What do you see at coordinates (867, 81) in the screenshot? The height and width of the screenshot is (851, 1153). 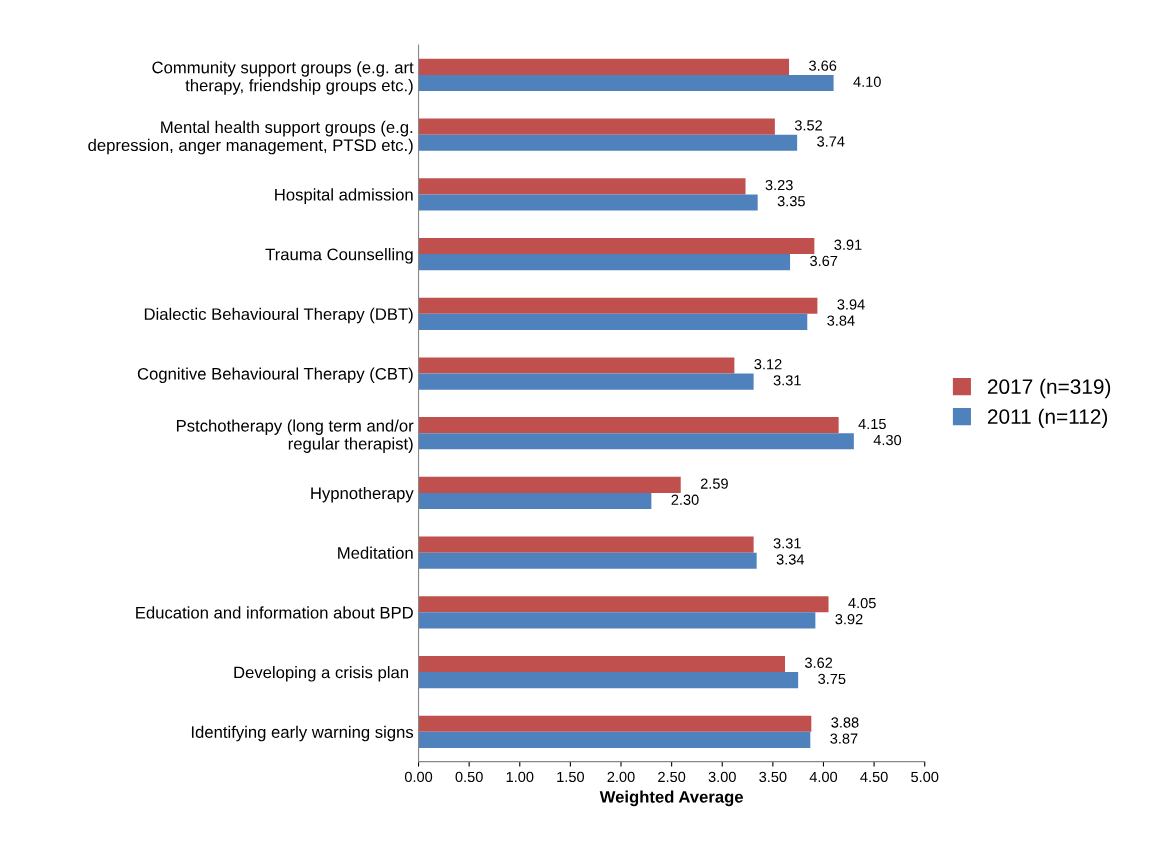 I see `data-label: 4.10` at bounding box center [867, 81].